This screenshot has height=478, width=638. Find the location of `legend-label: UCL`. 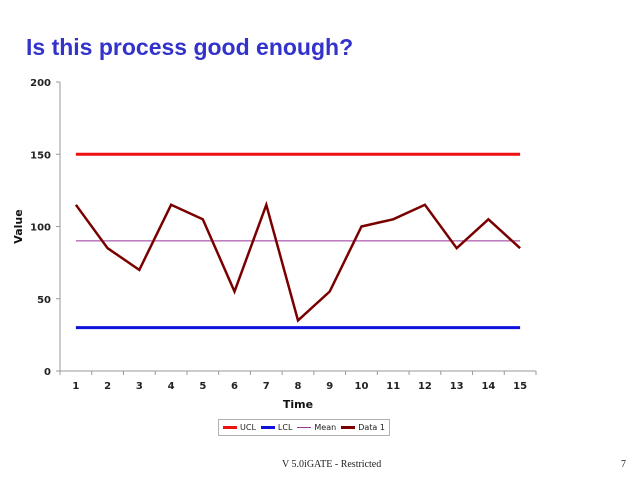

legend-label: UCL is located at coordinates (248, 427).